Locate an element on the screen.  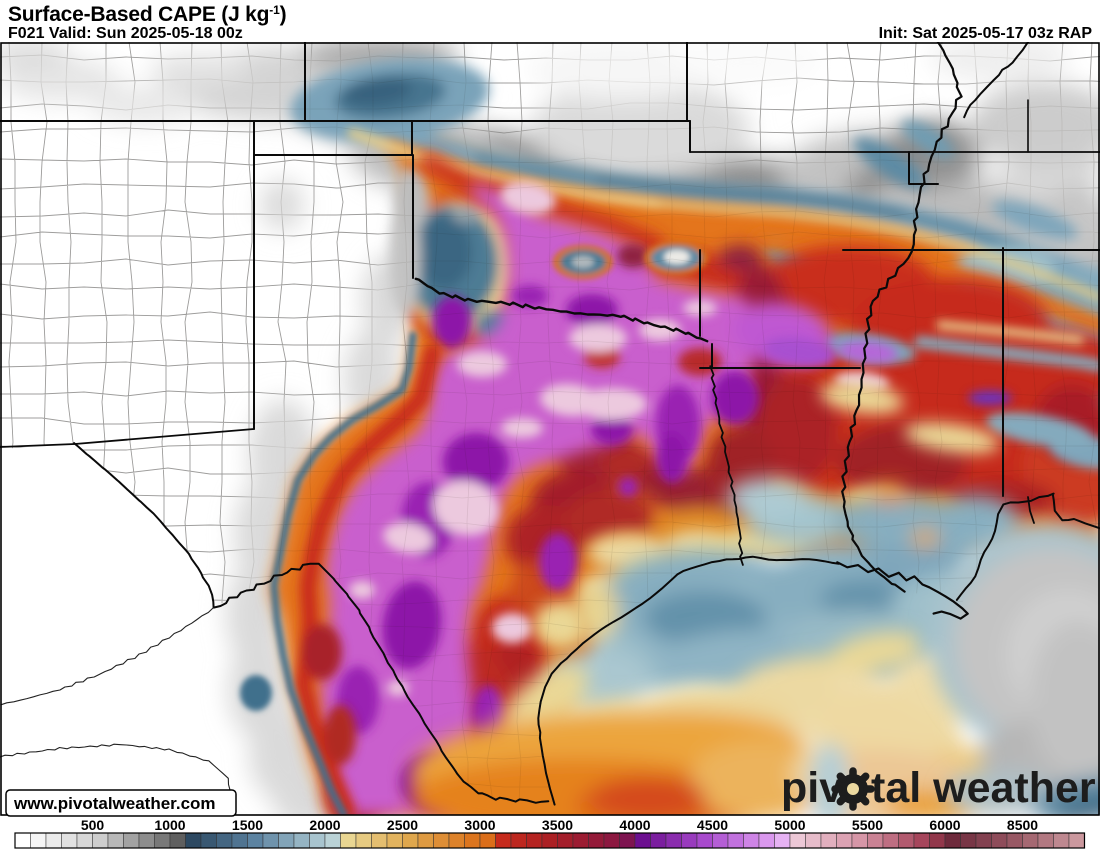
svg-text: 3500 is located at coordinates (557, 825).